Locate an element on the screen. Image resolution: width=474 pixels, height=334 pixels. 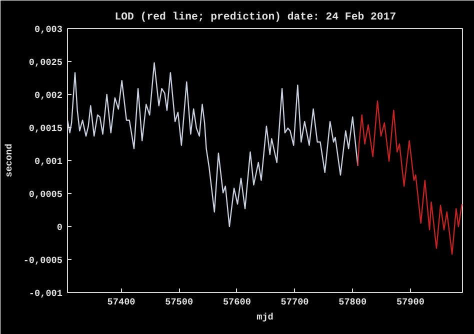
chart-title: LOD (red line; prediction) date: 24 Feb 2017 is located at coordinates (255, 18).